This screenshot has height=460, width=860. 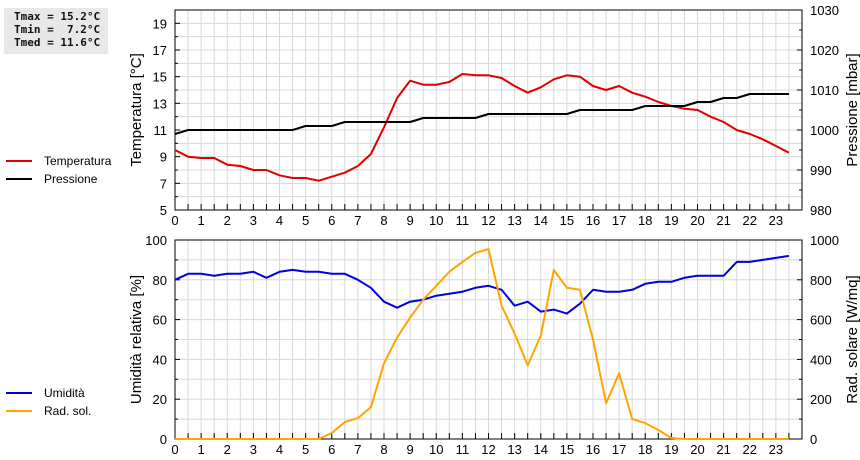 What do you see at coordinates (160, 77) in the screenshot?
I see `y-tick-label-left: 15` at bounding box center [160, 77].